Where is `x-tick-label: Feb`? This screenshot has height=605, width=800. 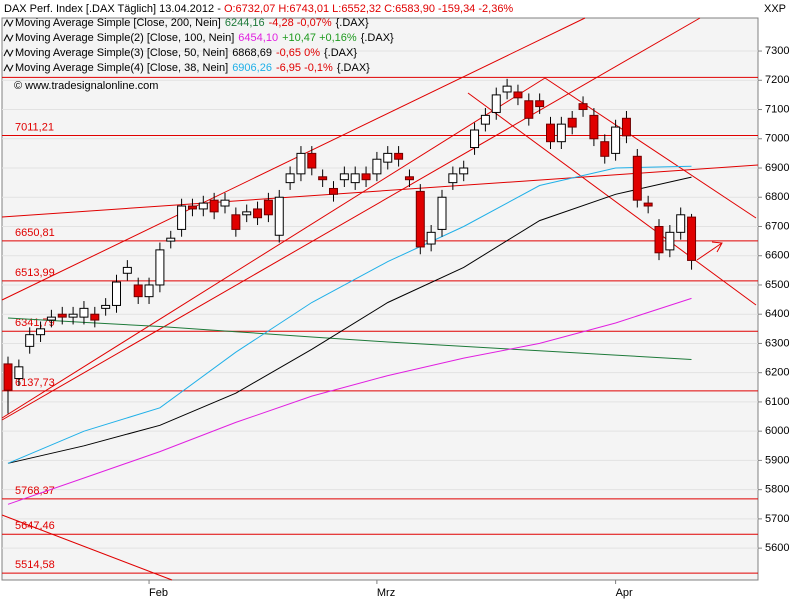 x-tick-label: Feb is located at coordinates (158, 593).